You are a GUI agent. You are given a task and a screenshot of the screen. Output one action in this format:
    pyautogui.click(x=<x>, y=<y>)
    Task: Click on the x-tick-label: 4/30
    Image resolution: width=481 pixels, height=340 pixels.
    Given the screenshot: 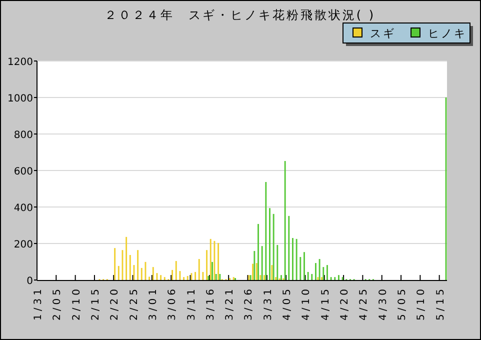 What is the action you would take?
    pyautogui.click(x=383, y=303)
    